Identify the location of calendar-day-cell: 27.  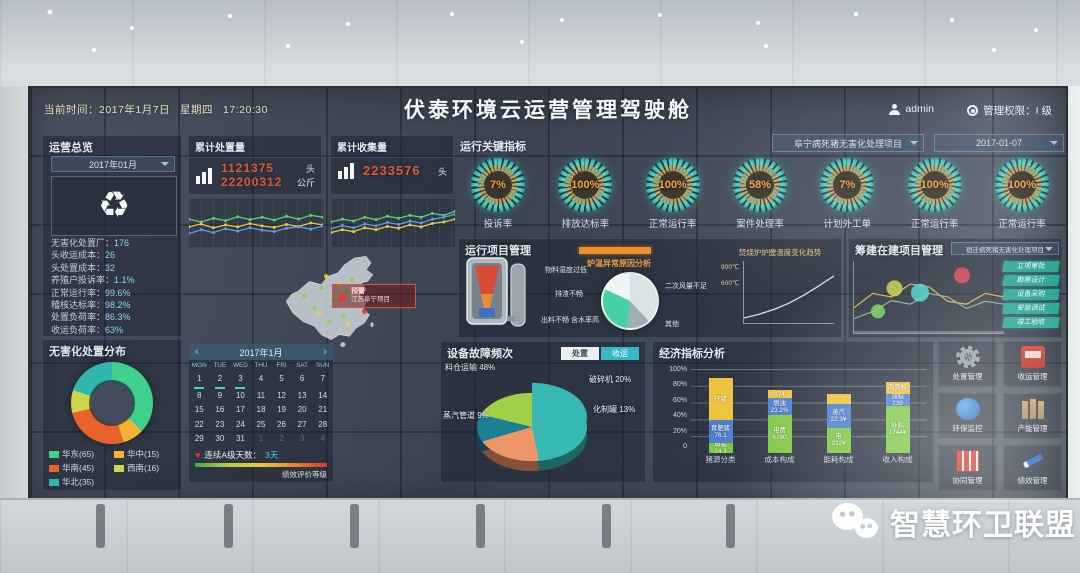
(302, 424).